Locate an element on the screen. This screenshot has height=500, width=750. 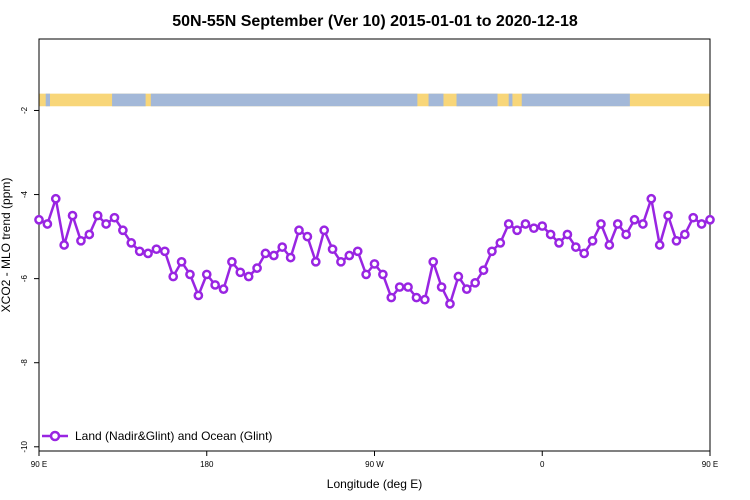
x-axis: 90 E 180 90 W 0 90 E is located at coordinates (374, 460).